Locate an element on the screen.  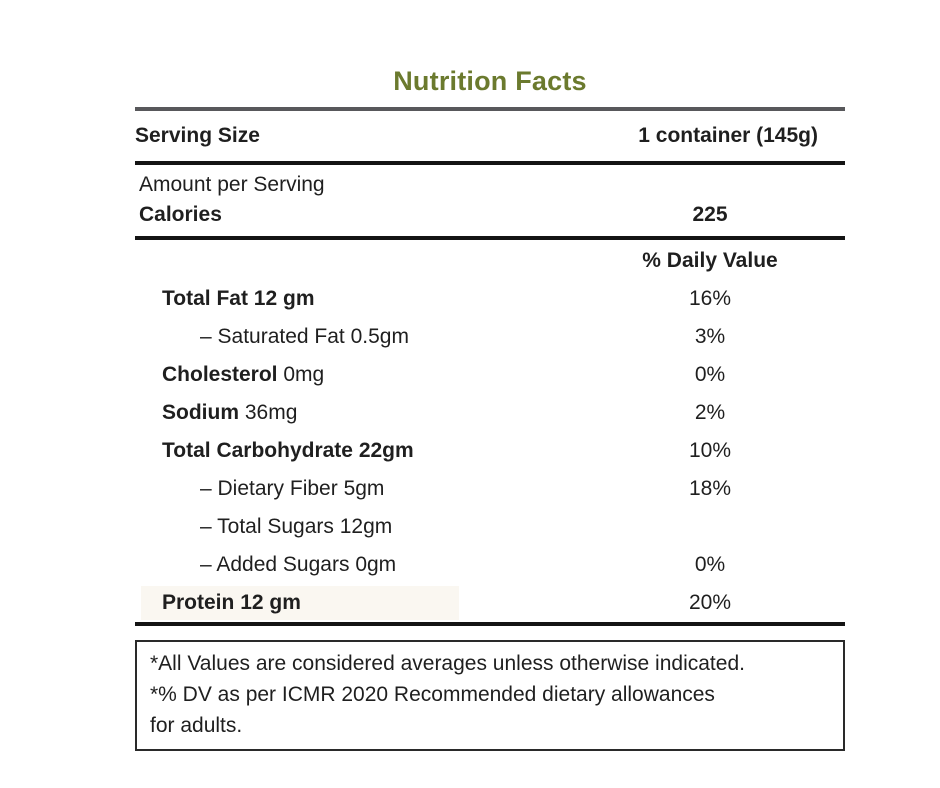
nutrient-row-total-carbohydrate: Total Carbohydrate 22gm 10% is located at coordinates (490, 451).